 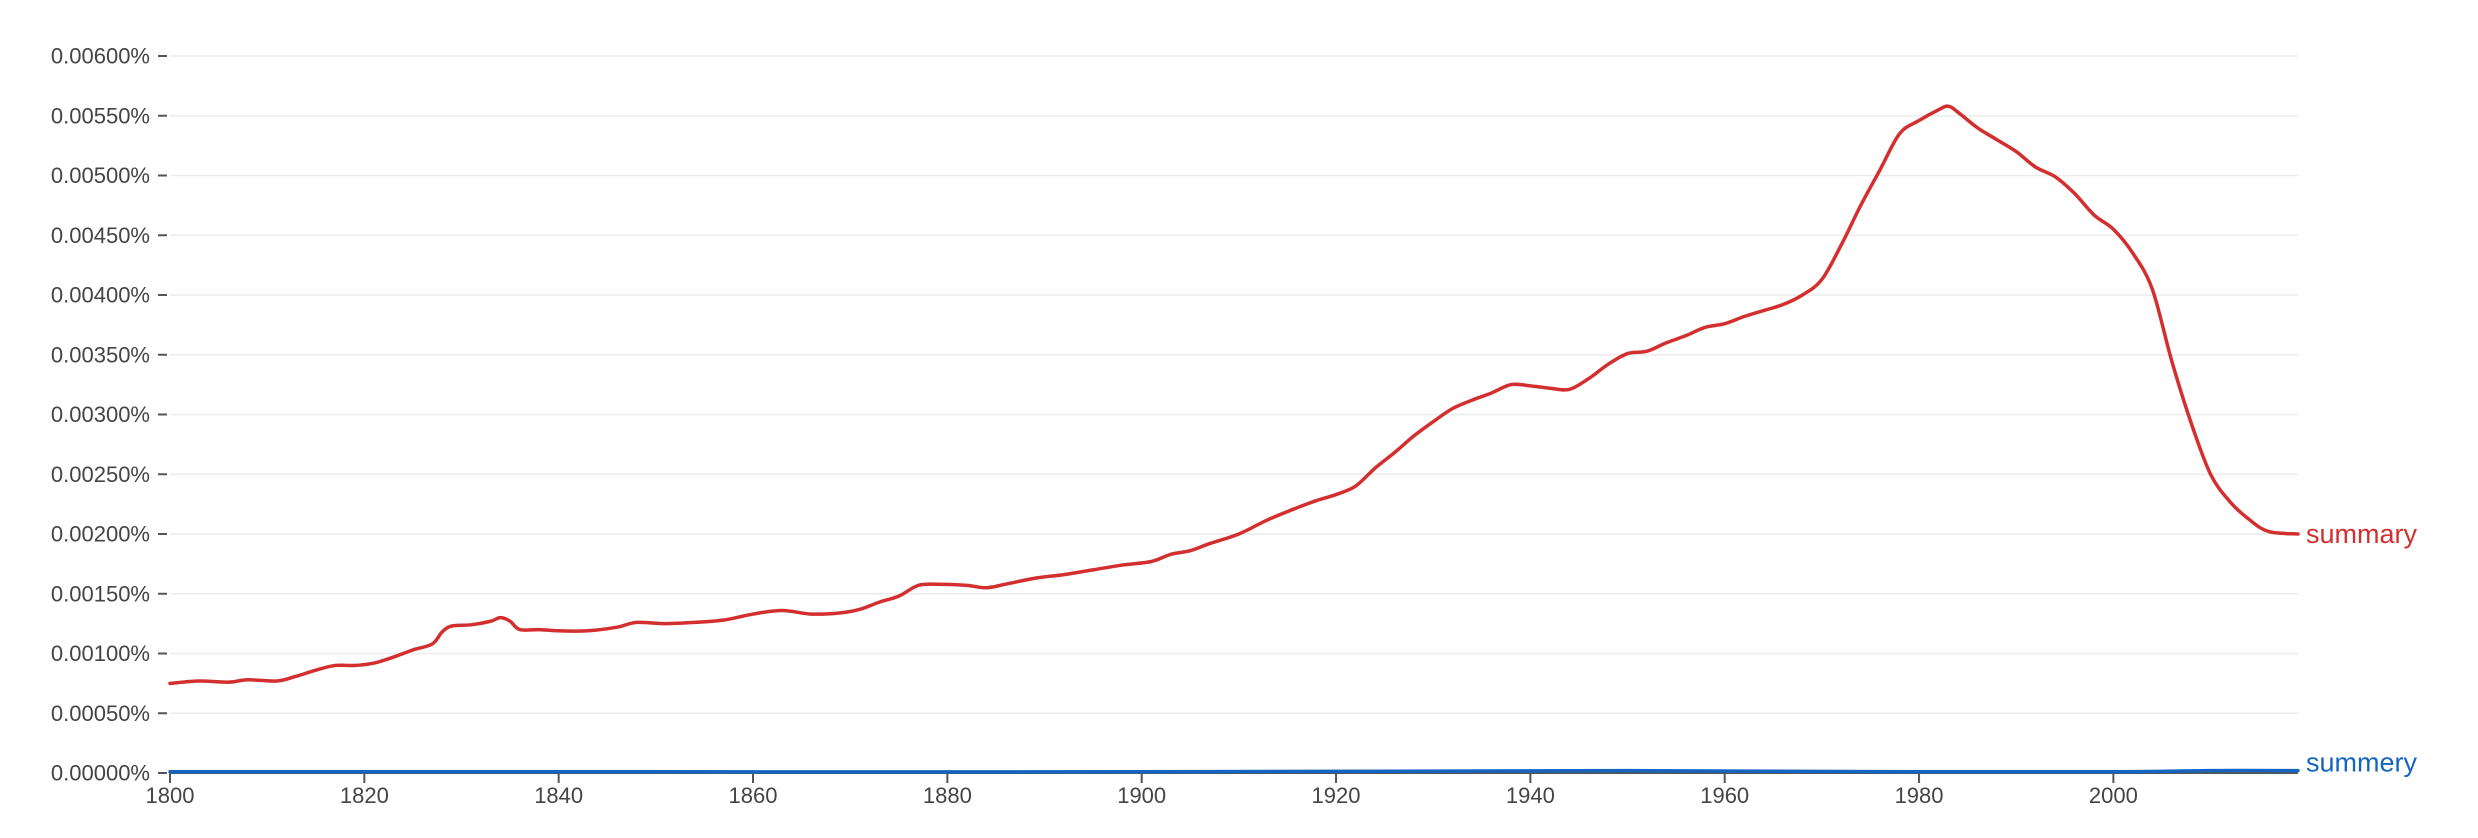 I want to click on y-tick-label: 0.00550%, so click(x=100, y=115).